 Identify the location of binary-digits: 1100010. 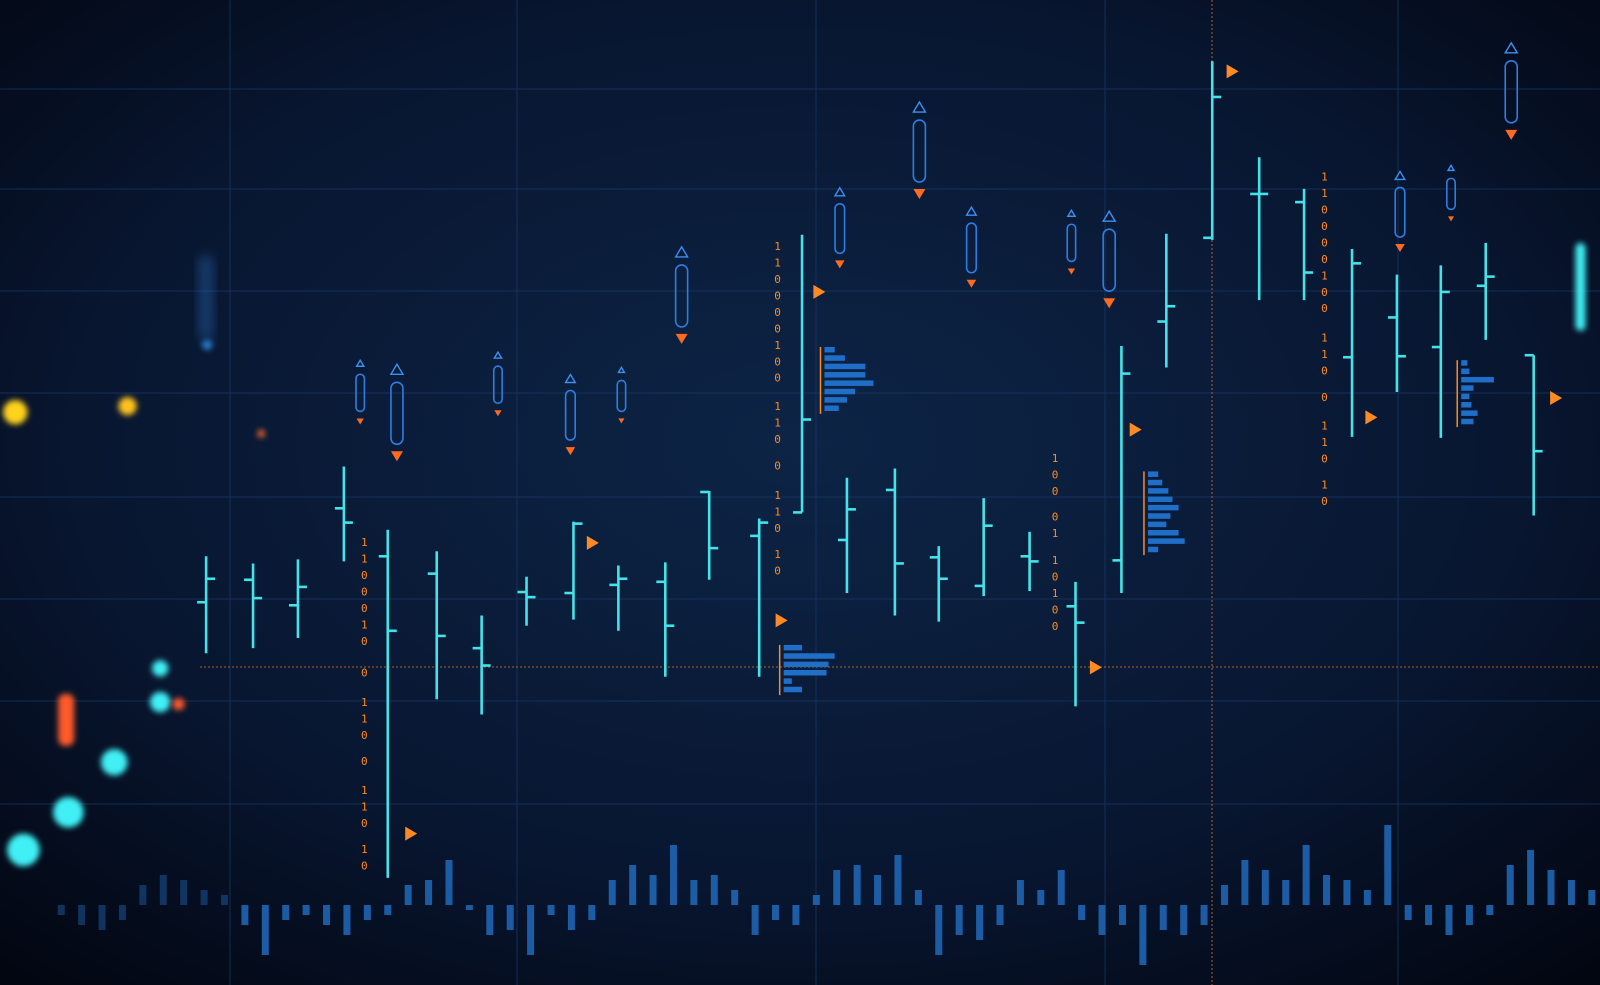
(364, 594).